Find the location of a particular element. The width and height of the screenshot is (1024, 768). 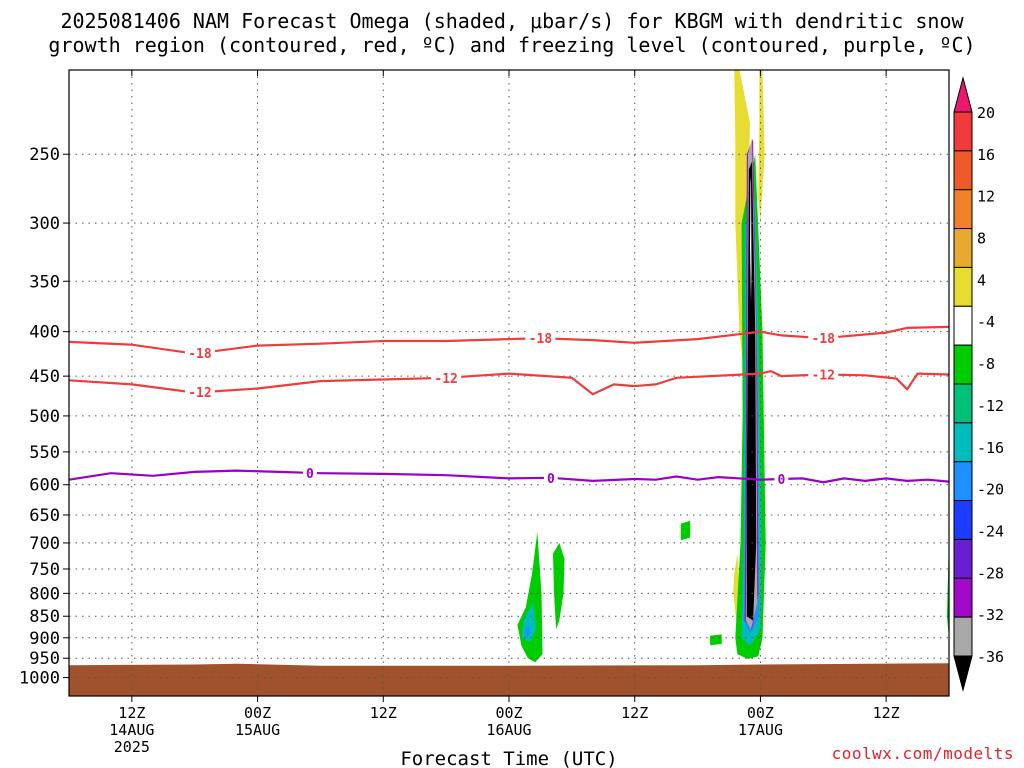

watermark: coolwx.com/modelts is located at coordinates (922, 753).